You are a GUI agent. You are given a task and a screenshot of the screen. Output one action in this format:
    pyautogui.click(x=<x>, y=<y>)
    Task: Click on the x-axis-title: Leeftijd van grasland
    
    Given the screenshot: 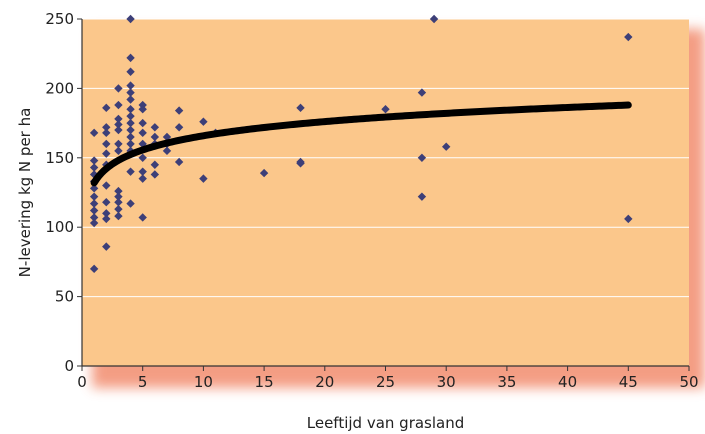 What is the action you would take?
    pyautogui.click(x=386, y=423)
    